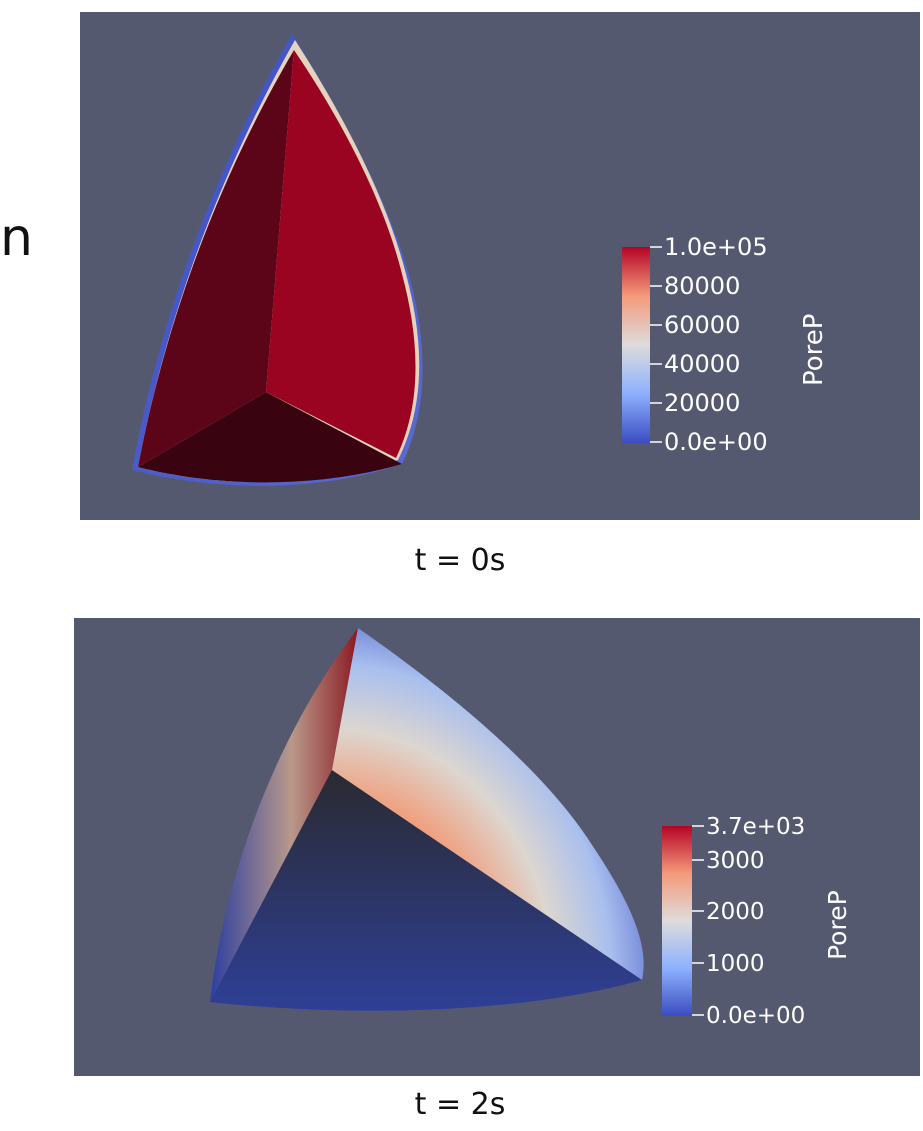 This screenshot has height=1131, width=923. I want to click on tick-label: 3.7e+03, so click(755, 827).